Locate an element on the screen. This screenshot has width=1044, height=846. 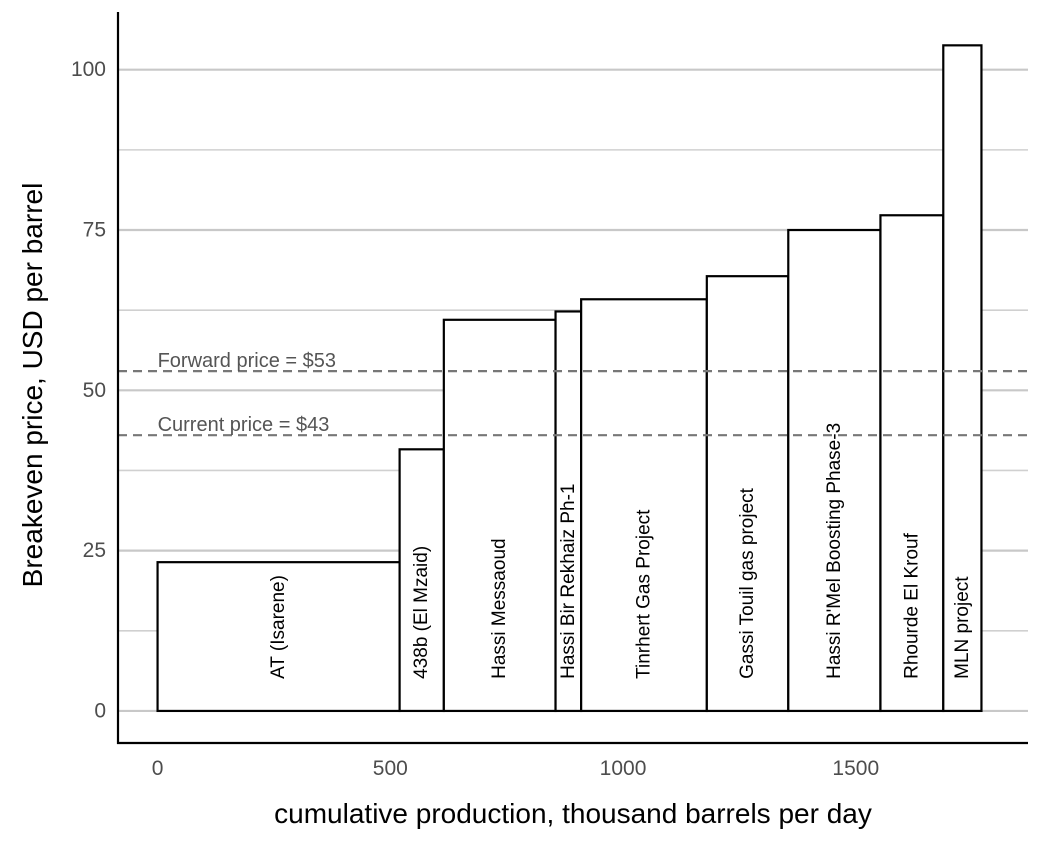
reference-line-label: Current price = $43 is located at coordinates (244, 425).